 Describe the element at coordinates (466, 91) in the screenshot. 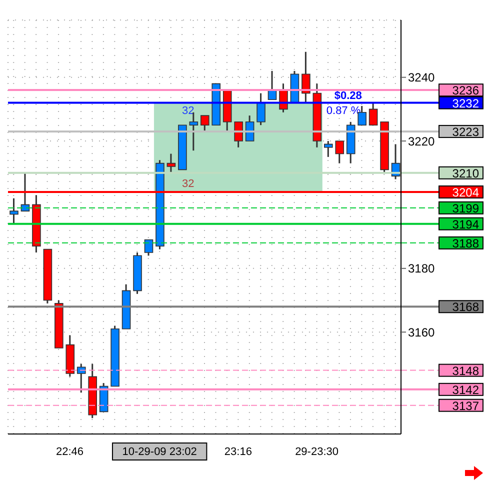

I see `ref-line-label: 3236` at that location.